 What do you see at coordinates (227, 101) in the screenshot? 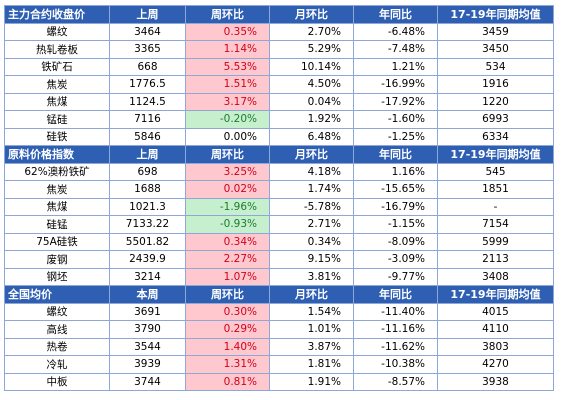
I see `wow-cell: 3.17%` at bounding box center [227, 101].